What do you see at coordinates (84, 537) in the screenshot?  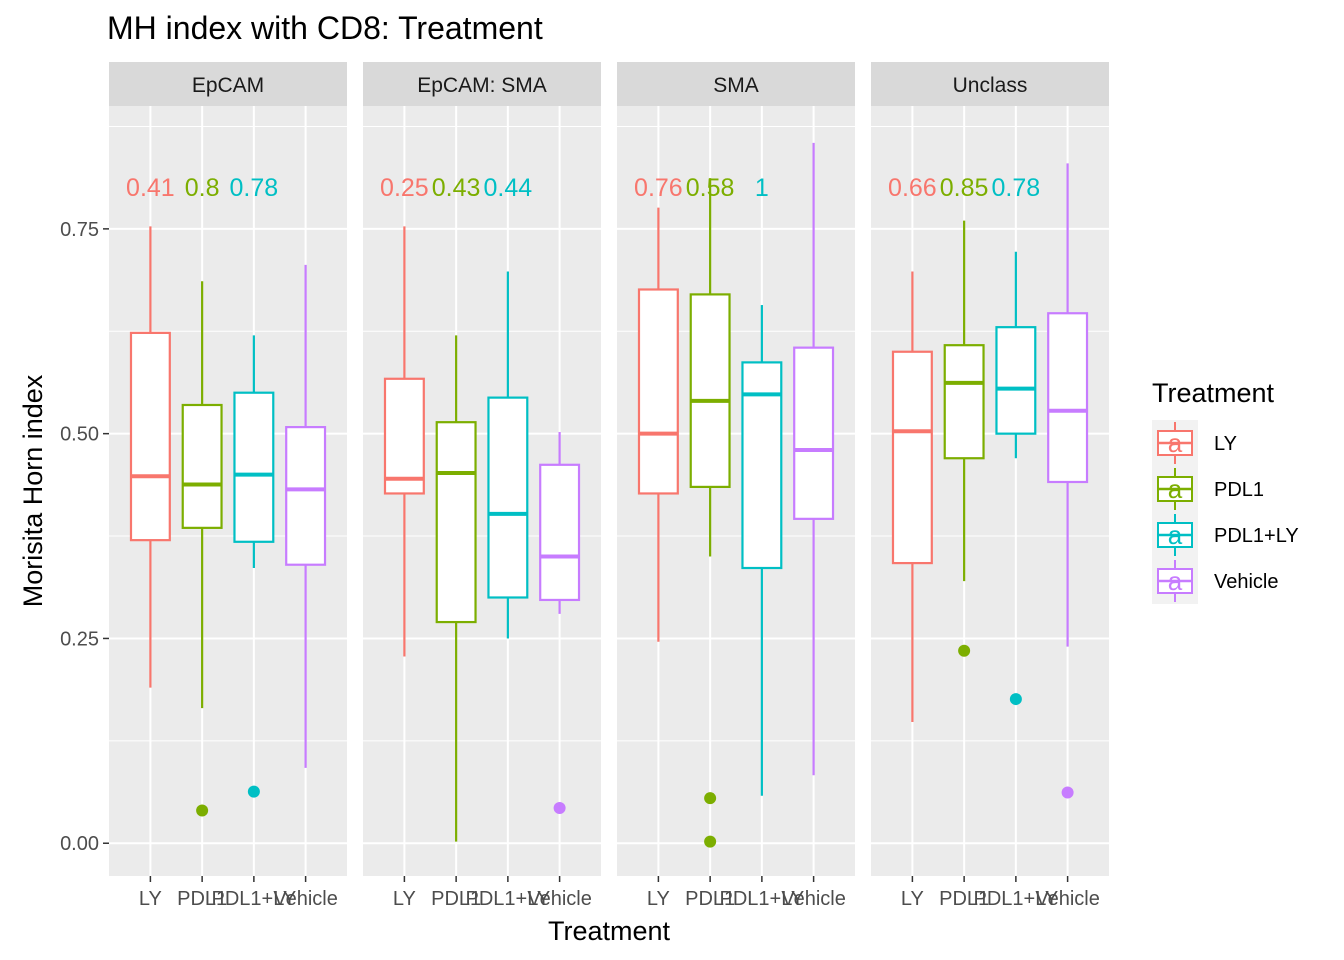 I see `y-axis: 0.00 0.25 0.50 0.75` at bounding box center [84, 537].